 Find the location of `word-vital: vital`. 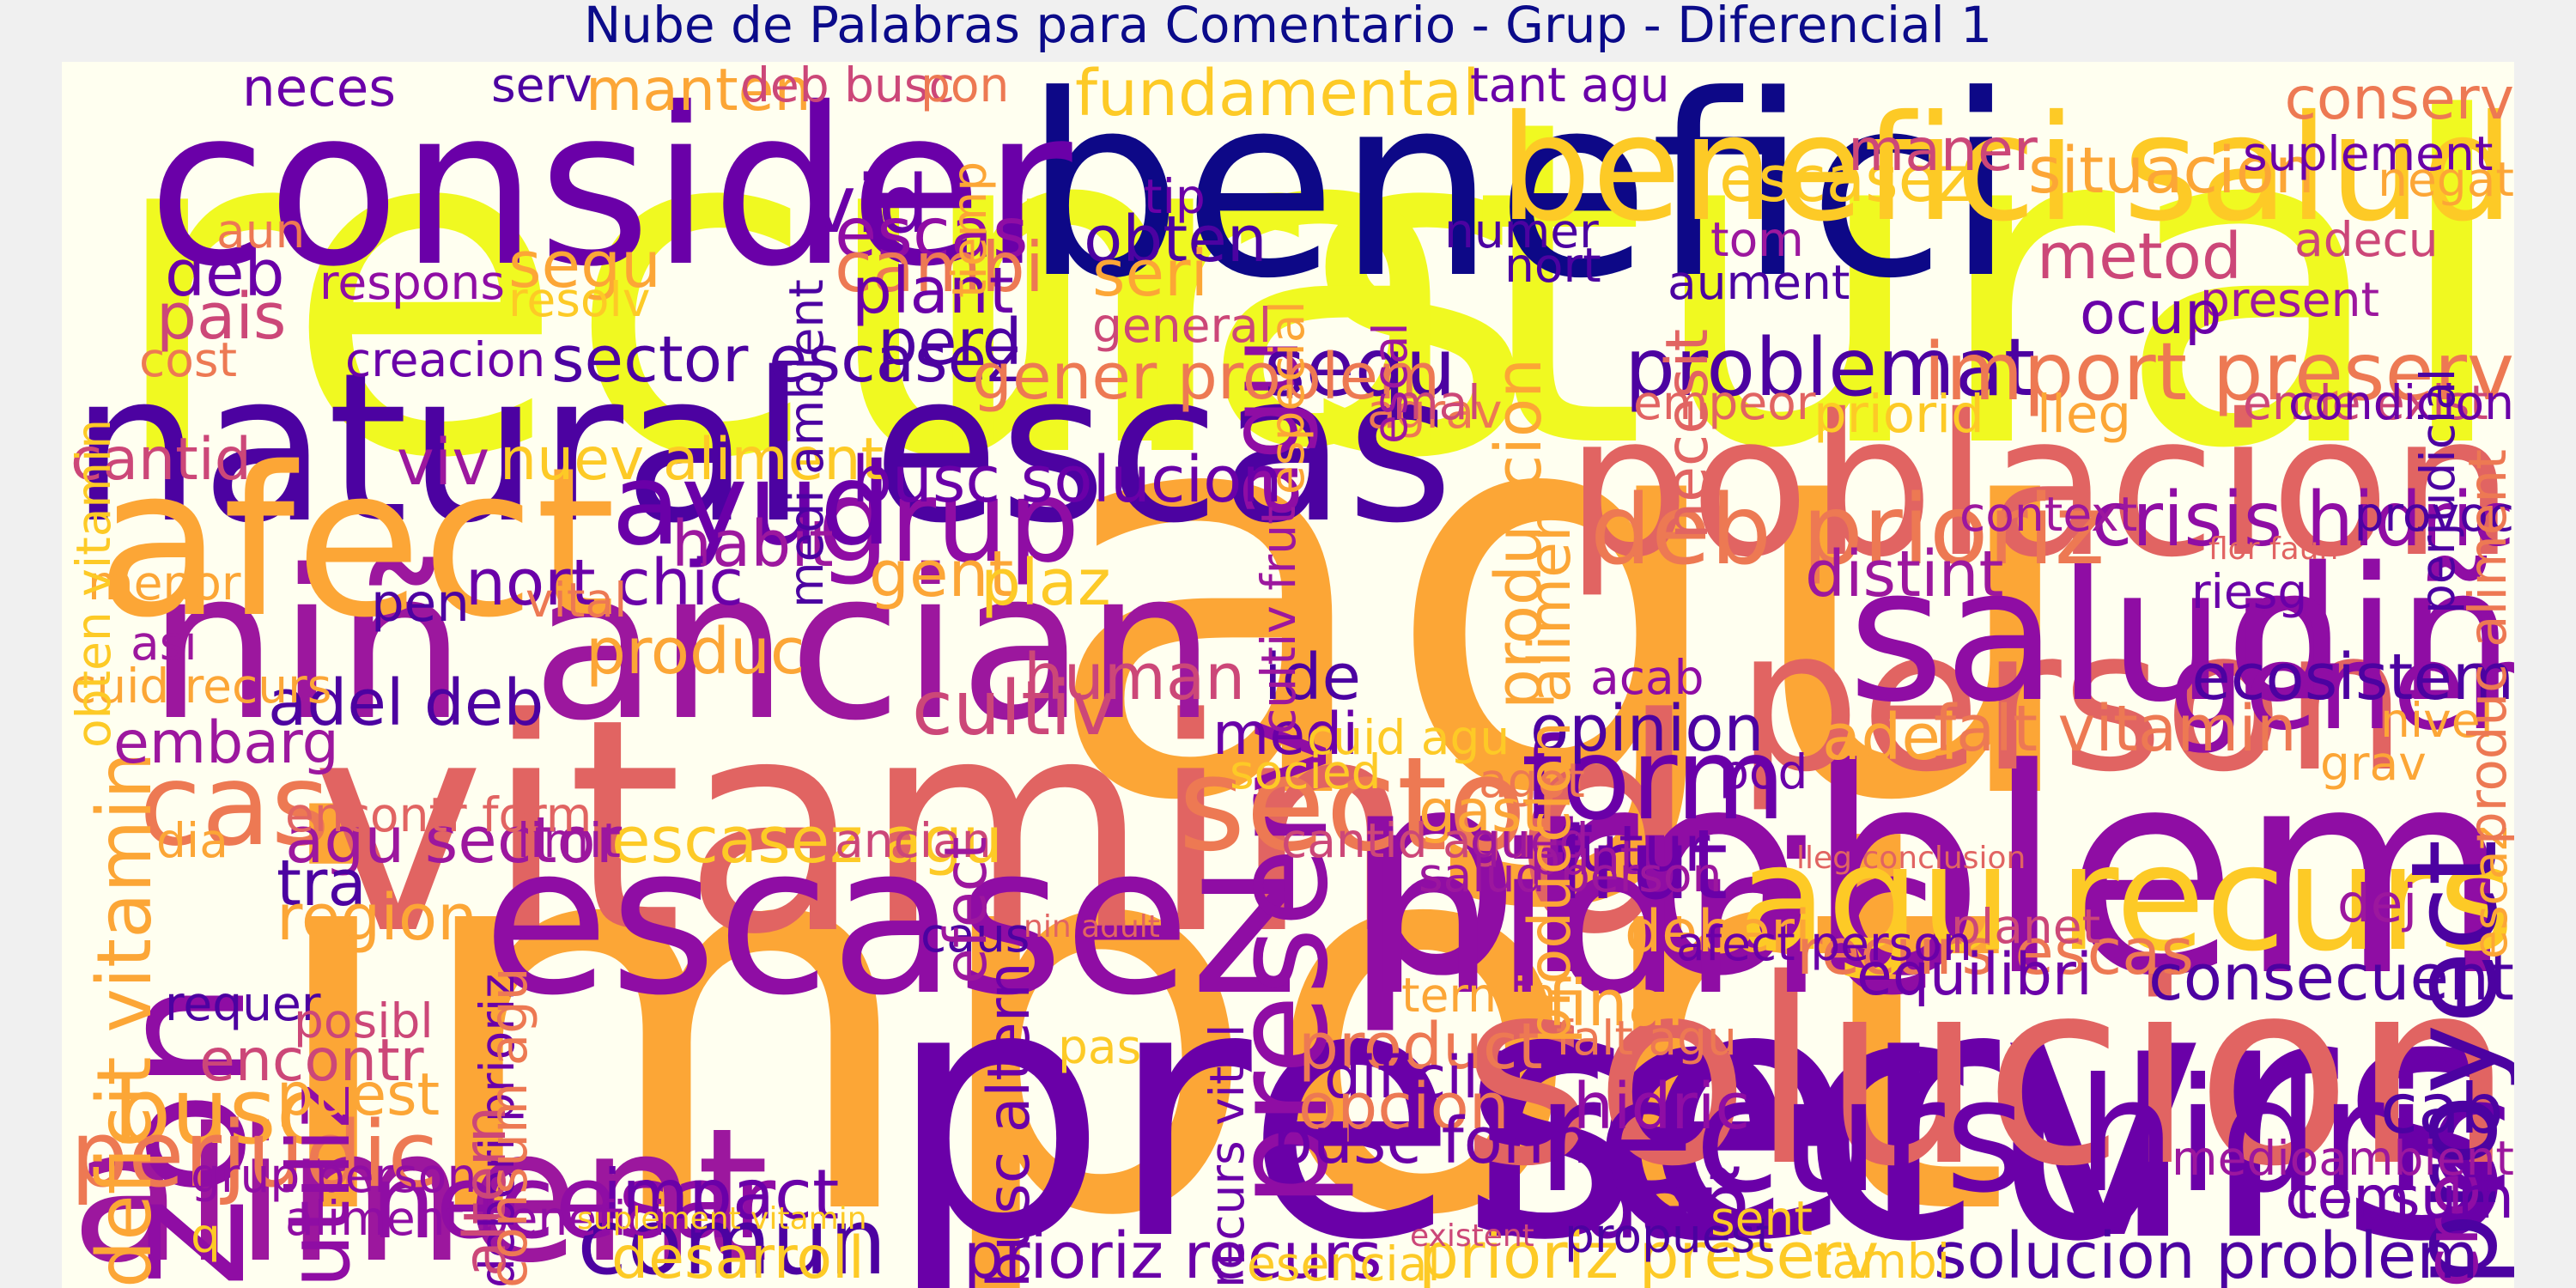

word-vital: vital is located at coordinates (577, 600).